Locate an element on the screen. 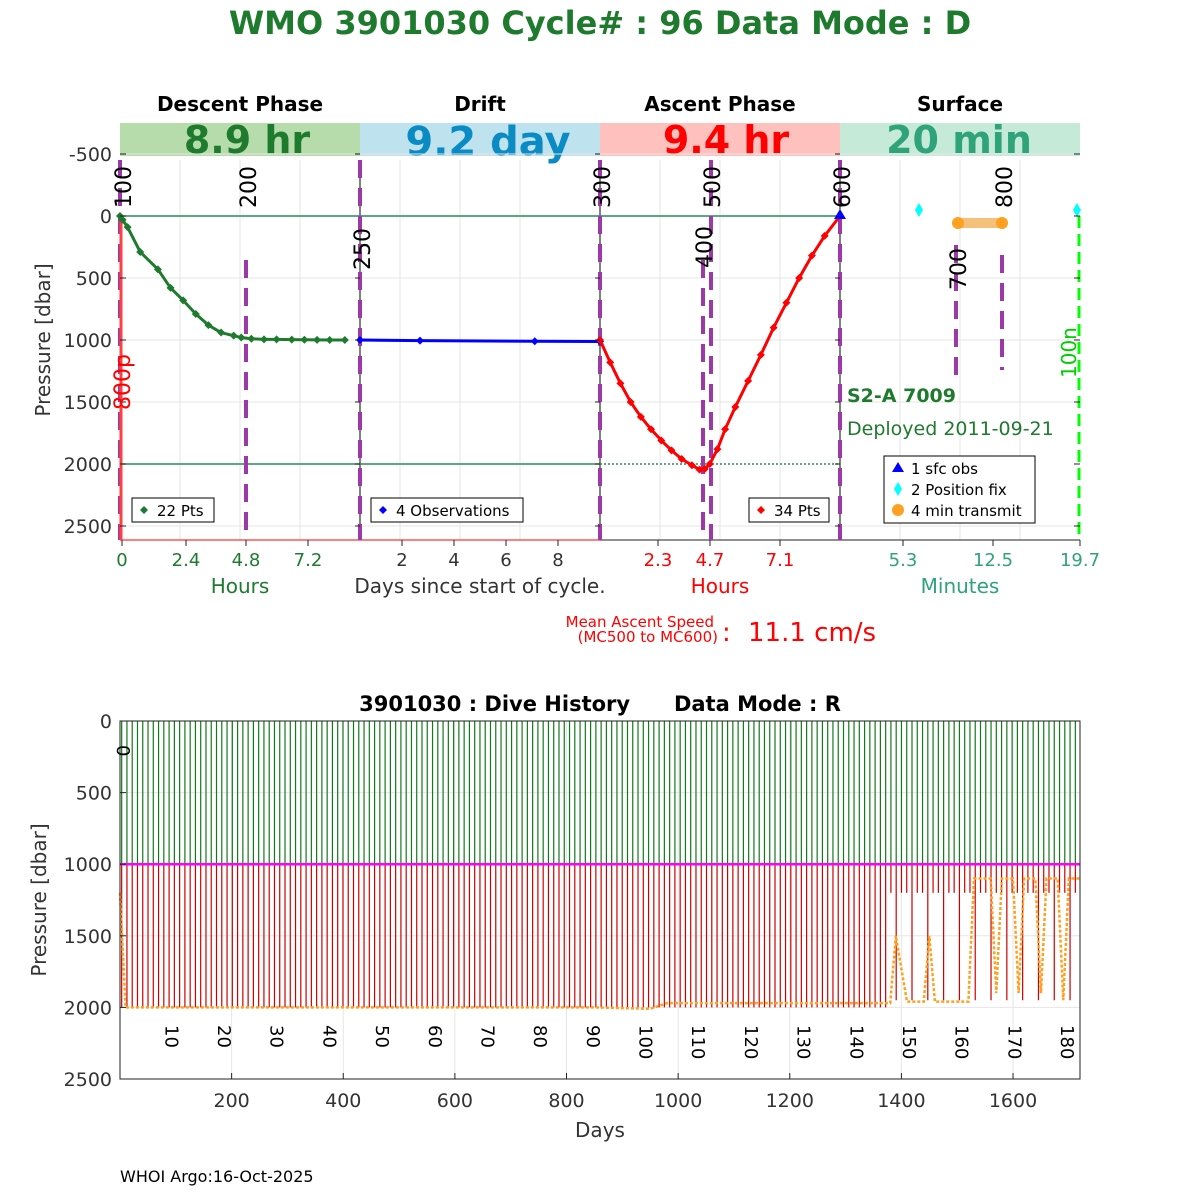 The height and width of the screenshot is (1200, 1200). bottom-y-ticks: 0 500 1000 1500 2000 2500 is located at coordinates (95, 901).